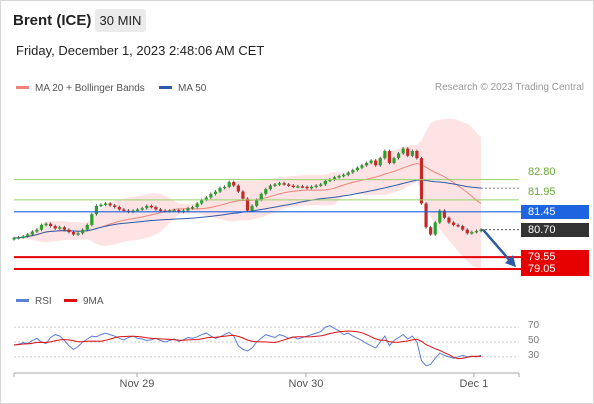  I want to click on legend-rsi-label: RSI, so click(43, 301).